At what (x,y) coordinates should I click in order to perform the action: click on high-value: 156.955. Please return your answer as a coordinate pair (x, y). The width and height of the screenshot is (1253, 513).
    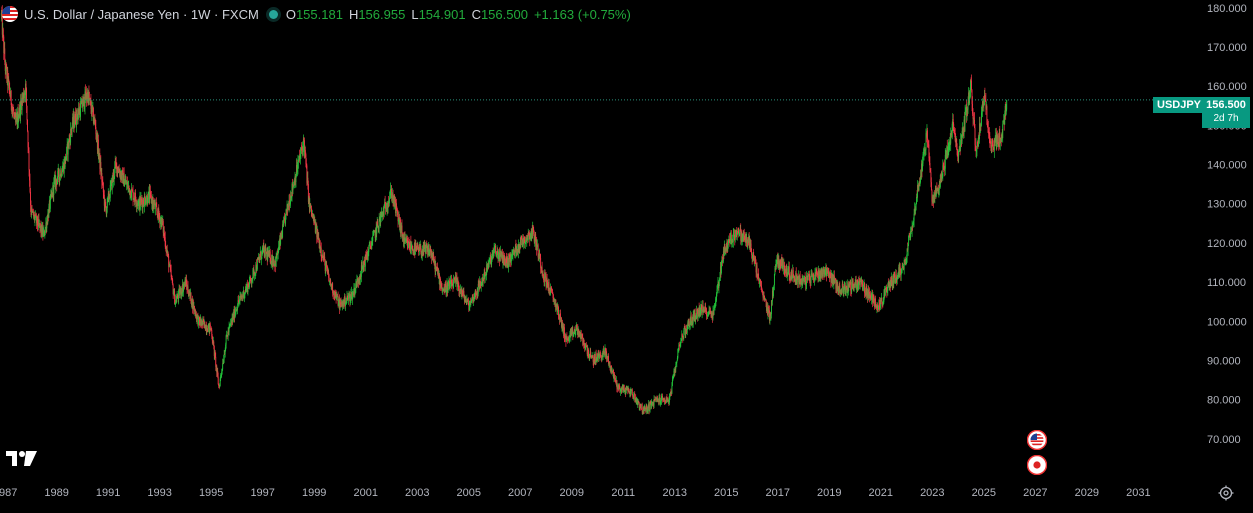
    Looking at the image, I should click on (382, 14).